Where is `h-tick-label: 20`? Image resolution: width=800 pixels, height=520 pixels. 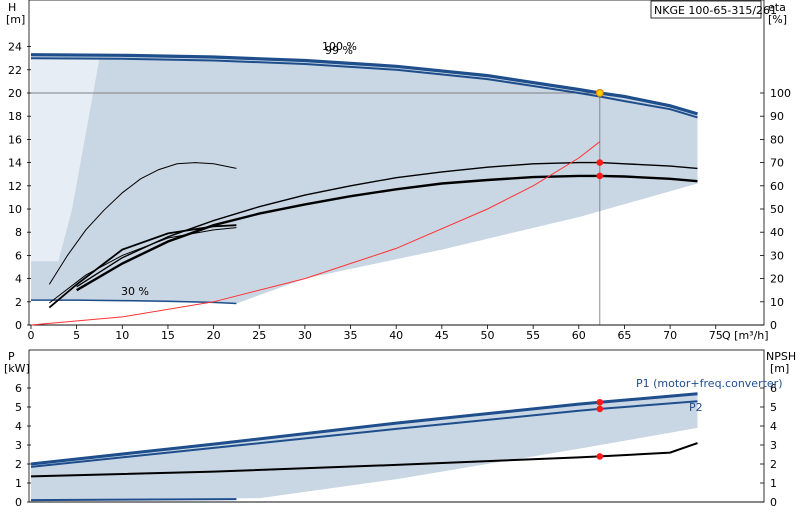 h-tick-label: 20 is located at coordinates (15, 93).